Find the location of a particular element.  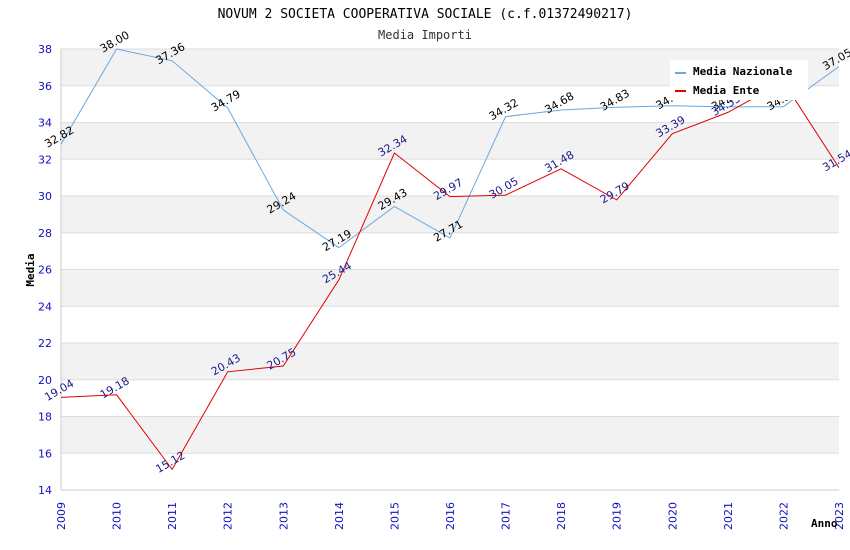

y-tick-label: 18 is located at coordinates (45, 417).